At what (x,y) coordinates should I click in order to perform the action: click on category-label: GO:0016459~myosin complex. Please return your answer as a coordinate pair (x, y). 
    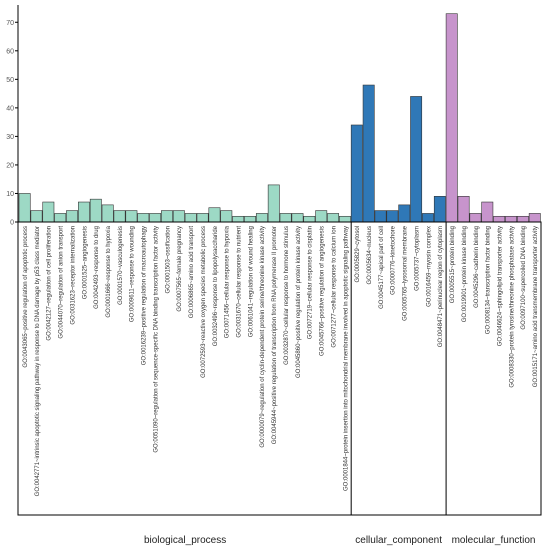
    Looking at the image, I should click on (429, 266).